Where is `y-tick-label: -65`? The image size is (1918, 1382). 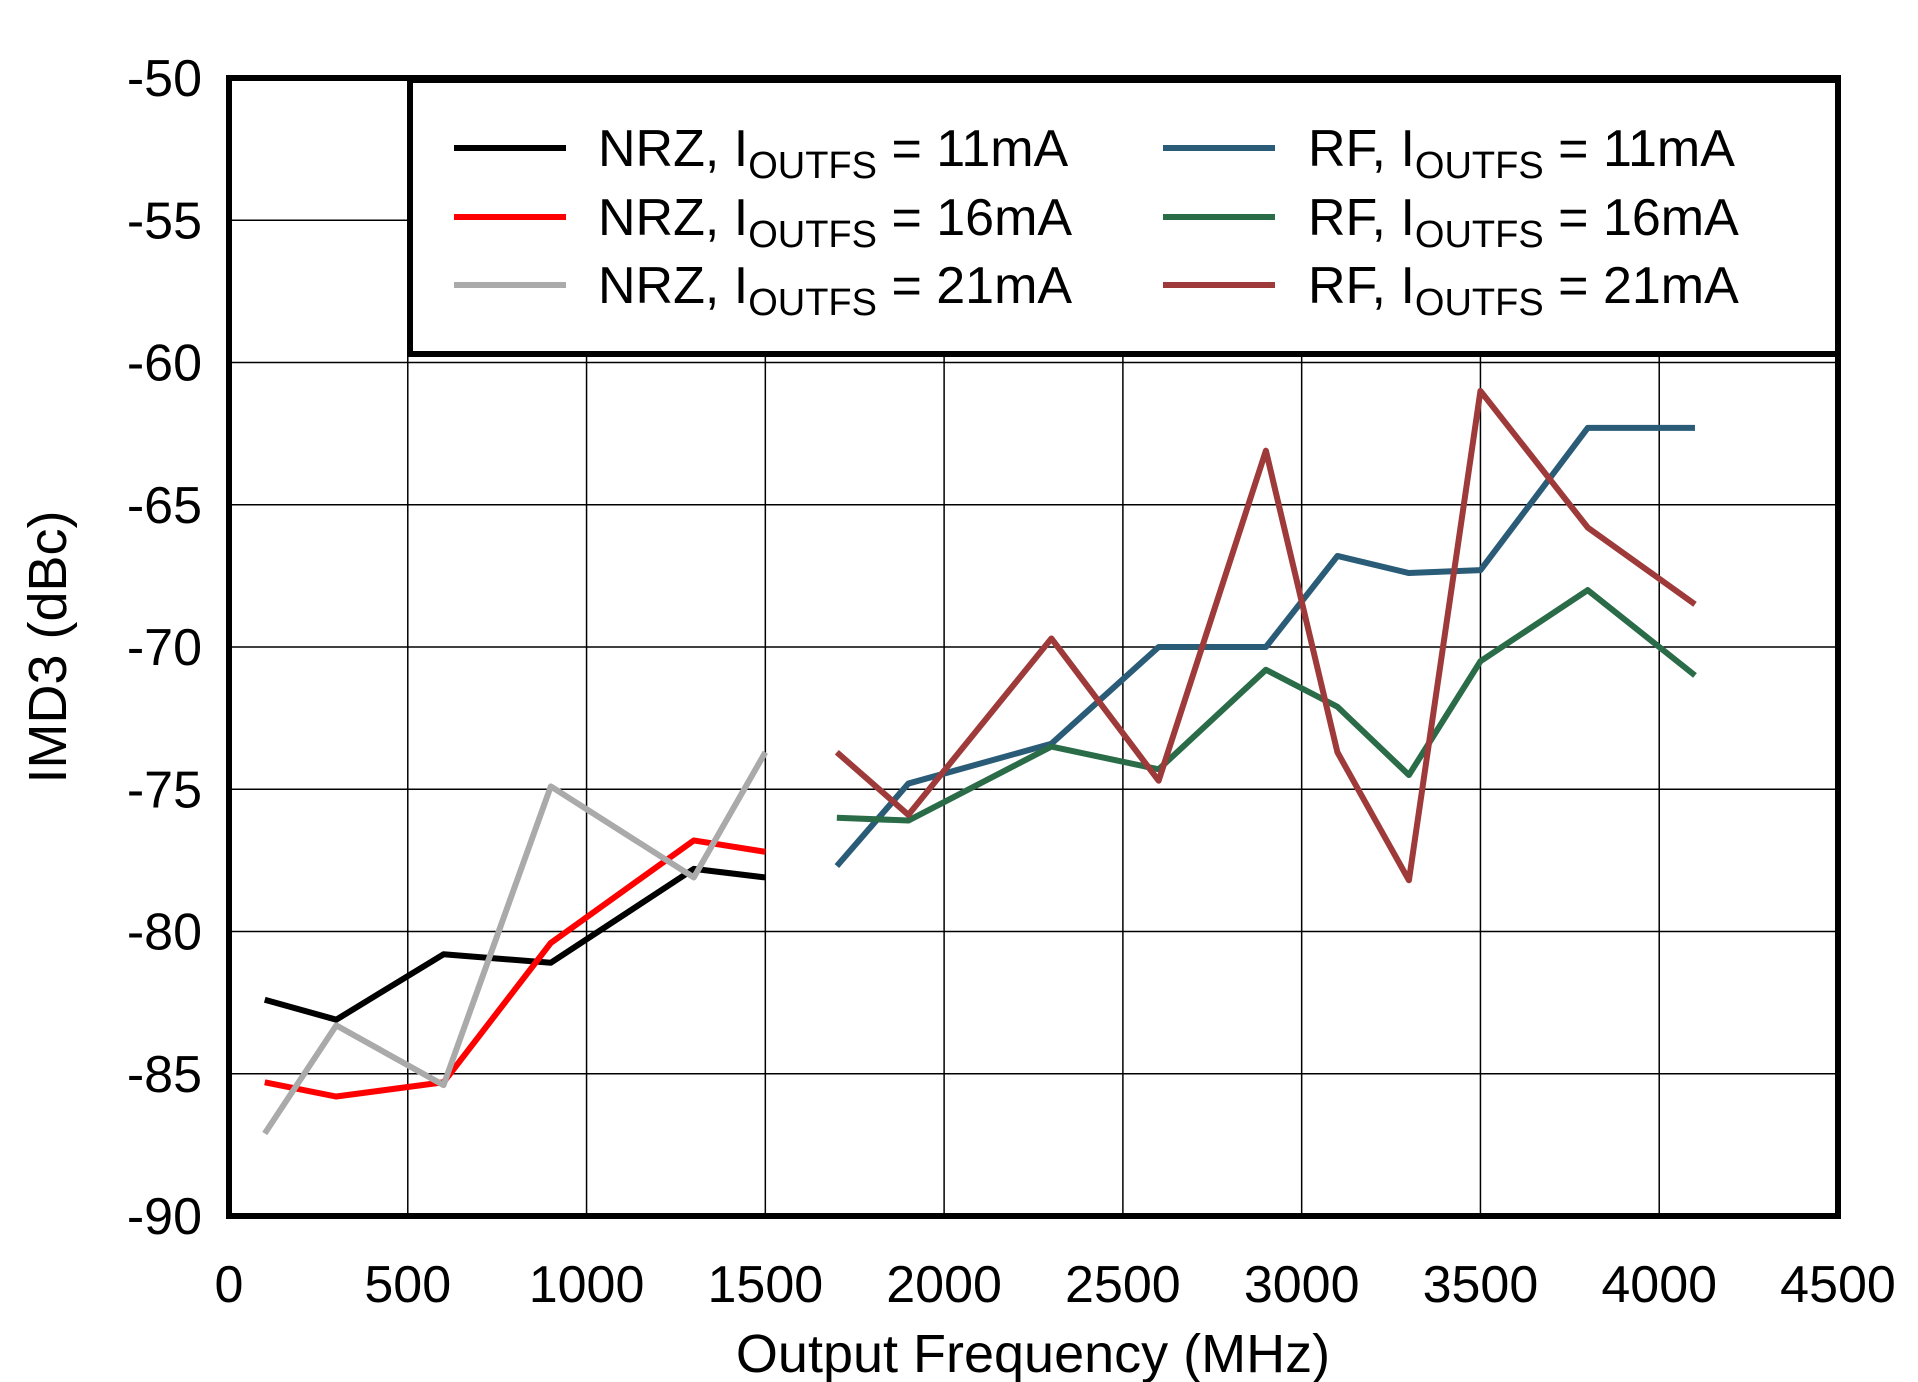 y-tick-label: -65 is located at coordinates (164, 506).